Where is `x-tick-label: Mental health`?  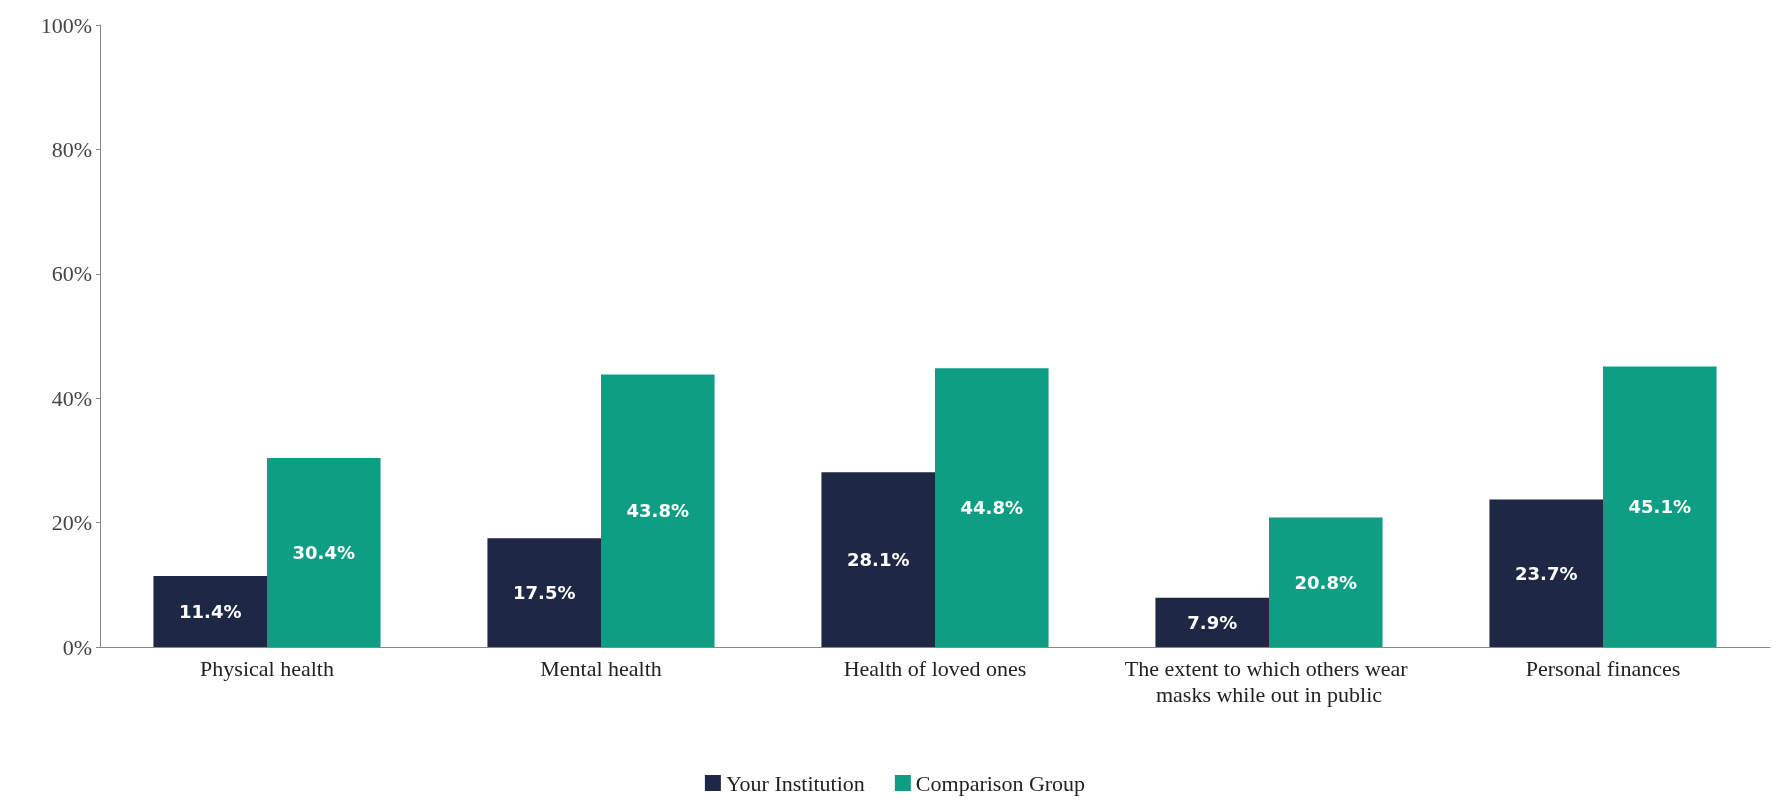
x-tick-label: Mental health is located at coordinates (601, 668).